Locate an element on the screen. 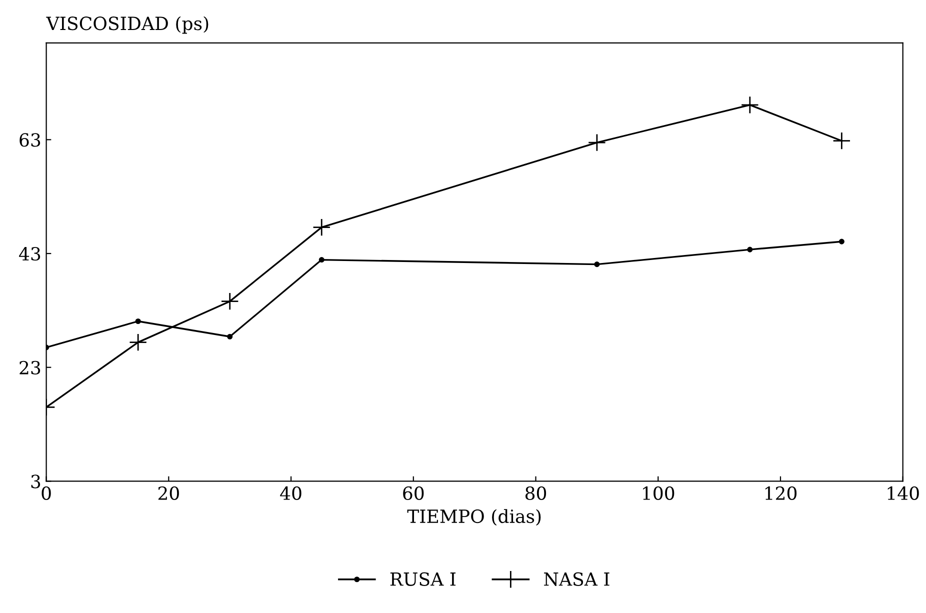 The image size is (926, 613). x-tick-label: 80 is located at coordinates (535, 493).